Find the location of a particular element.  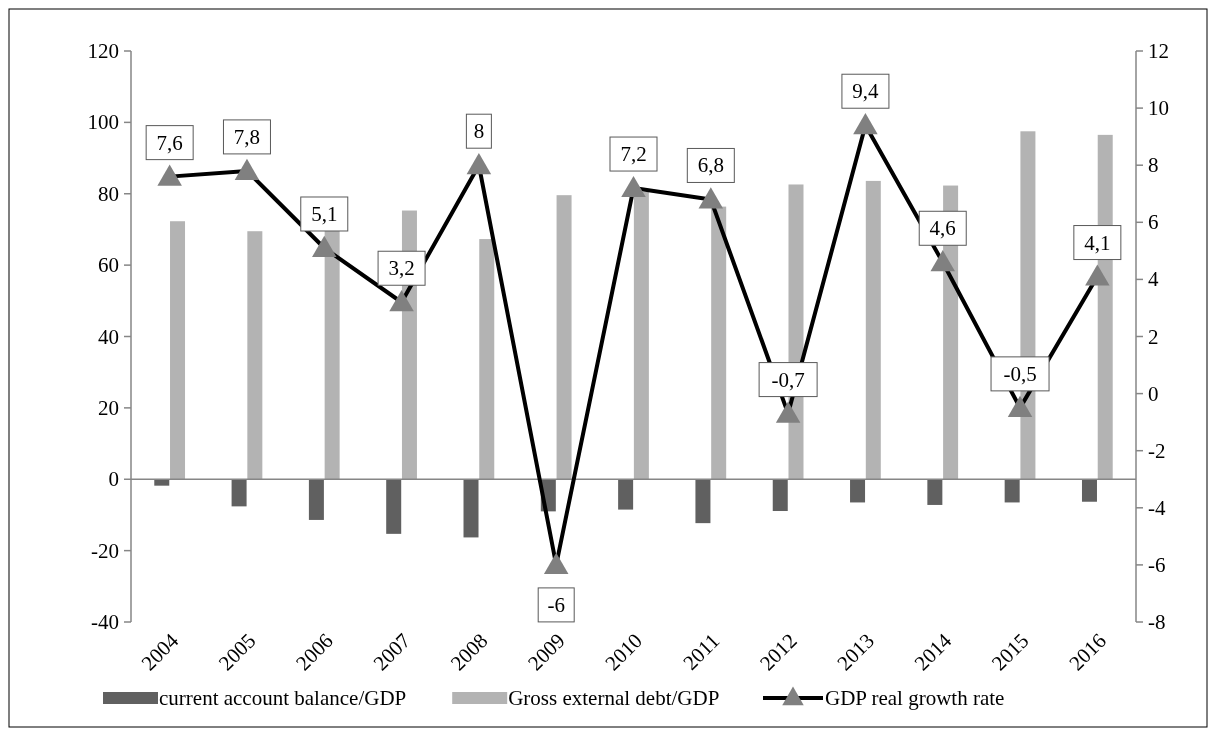

legend-label: current account balance/GDP is located at coordinates (283, 698).